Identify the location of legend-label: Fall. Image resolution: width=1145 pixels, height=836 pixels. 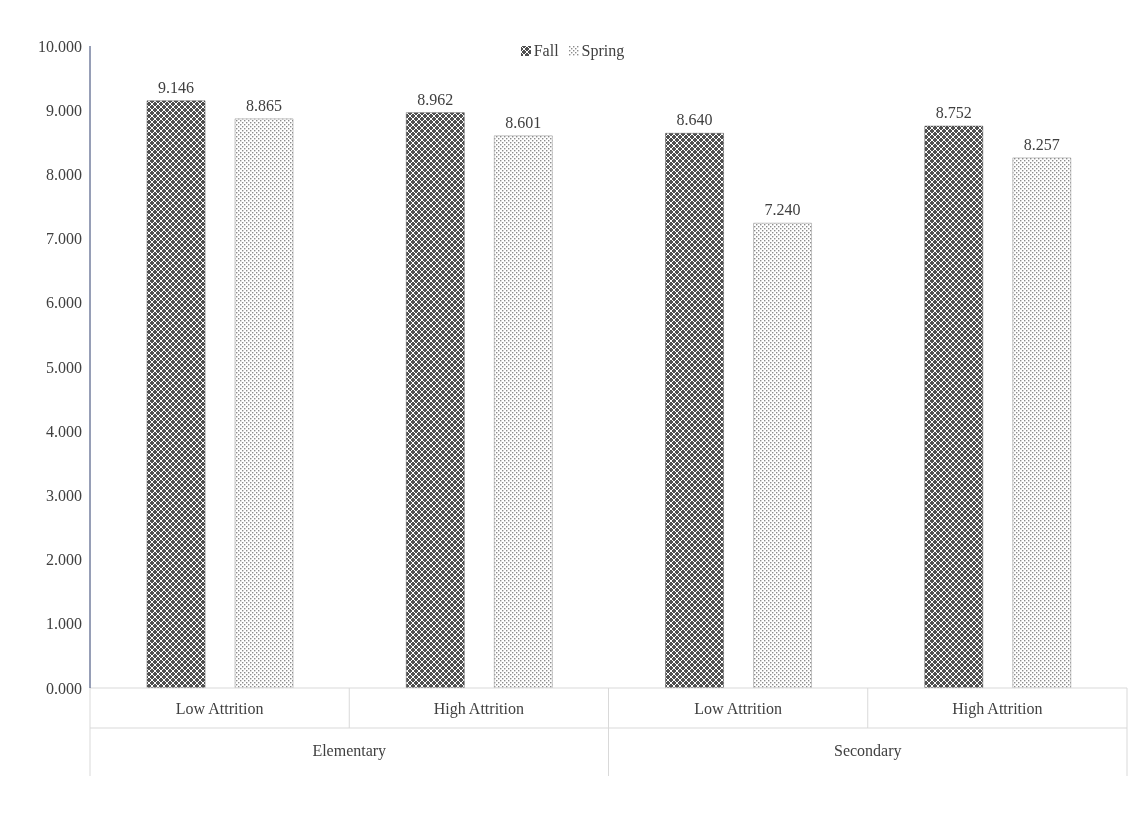
(545, 51).